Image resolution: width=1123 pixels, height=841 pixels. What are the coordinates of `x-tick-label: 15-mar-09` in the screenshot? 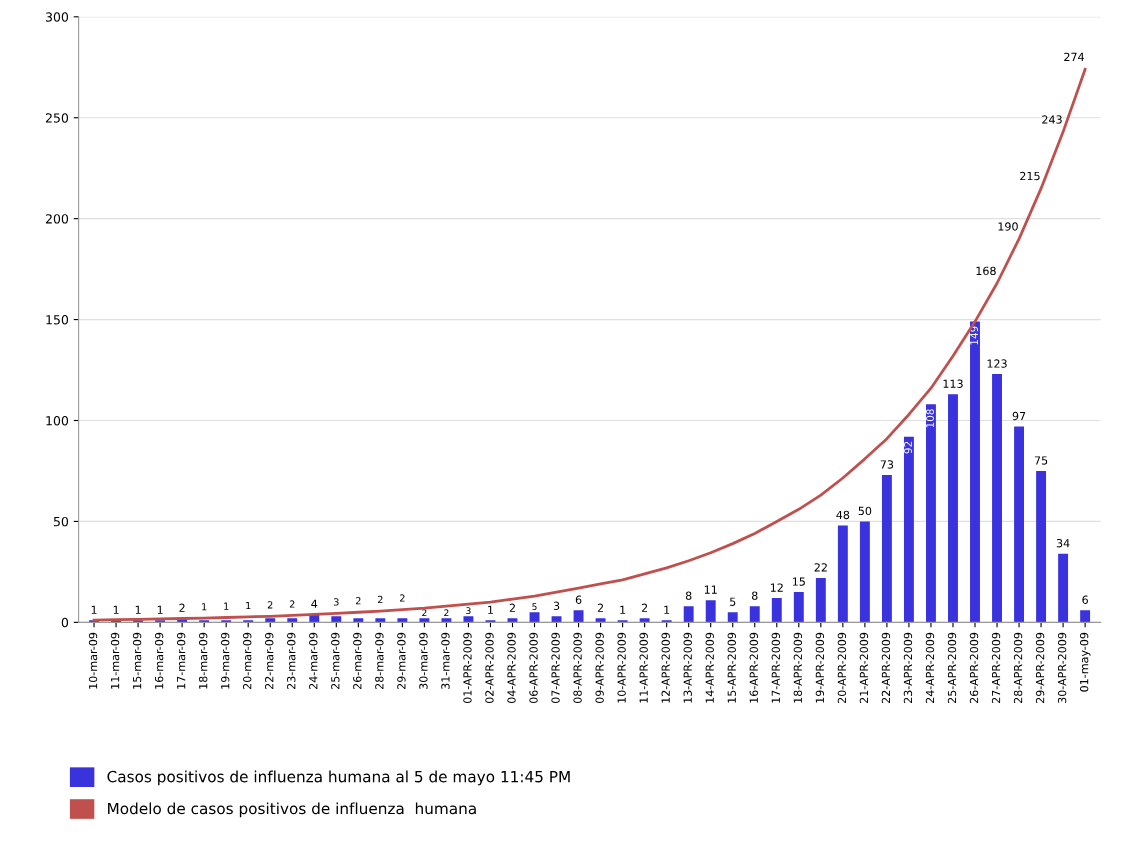 It's located at (137, 660).